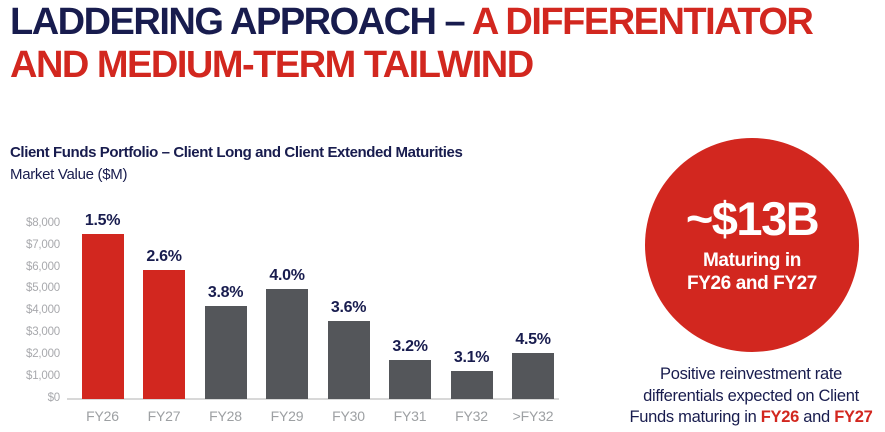  I want to click on x-axis-line, so click(313, 399).